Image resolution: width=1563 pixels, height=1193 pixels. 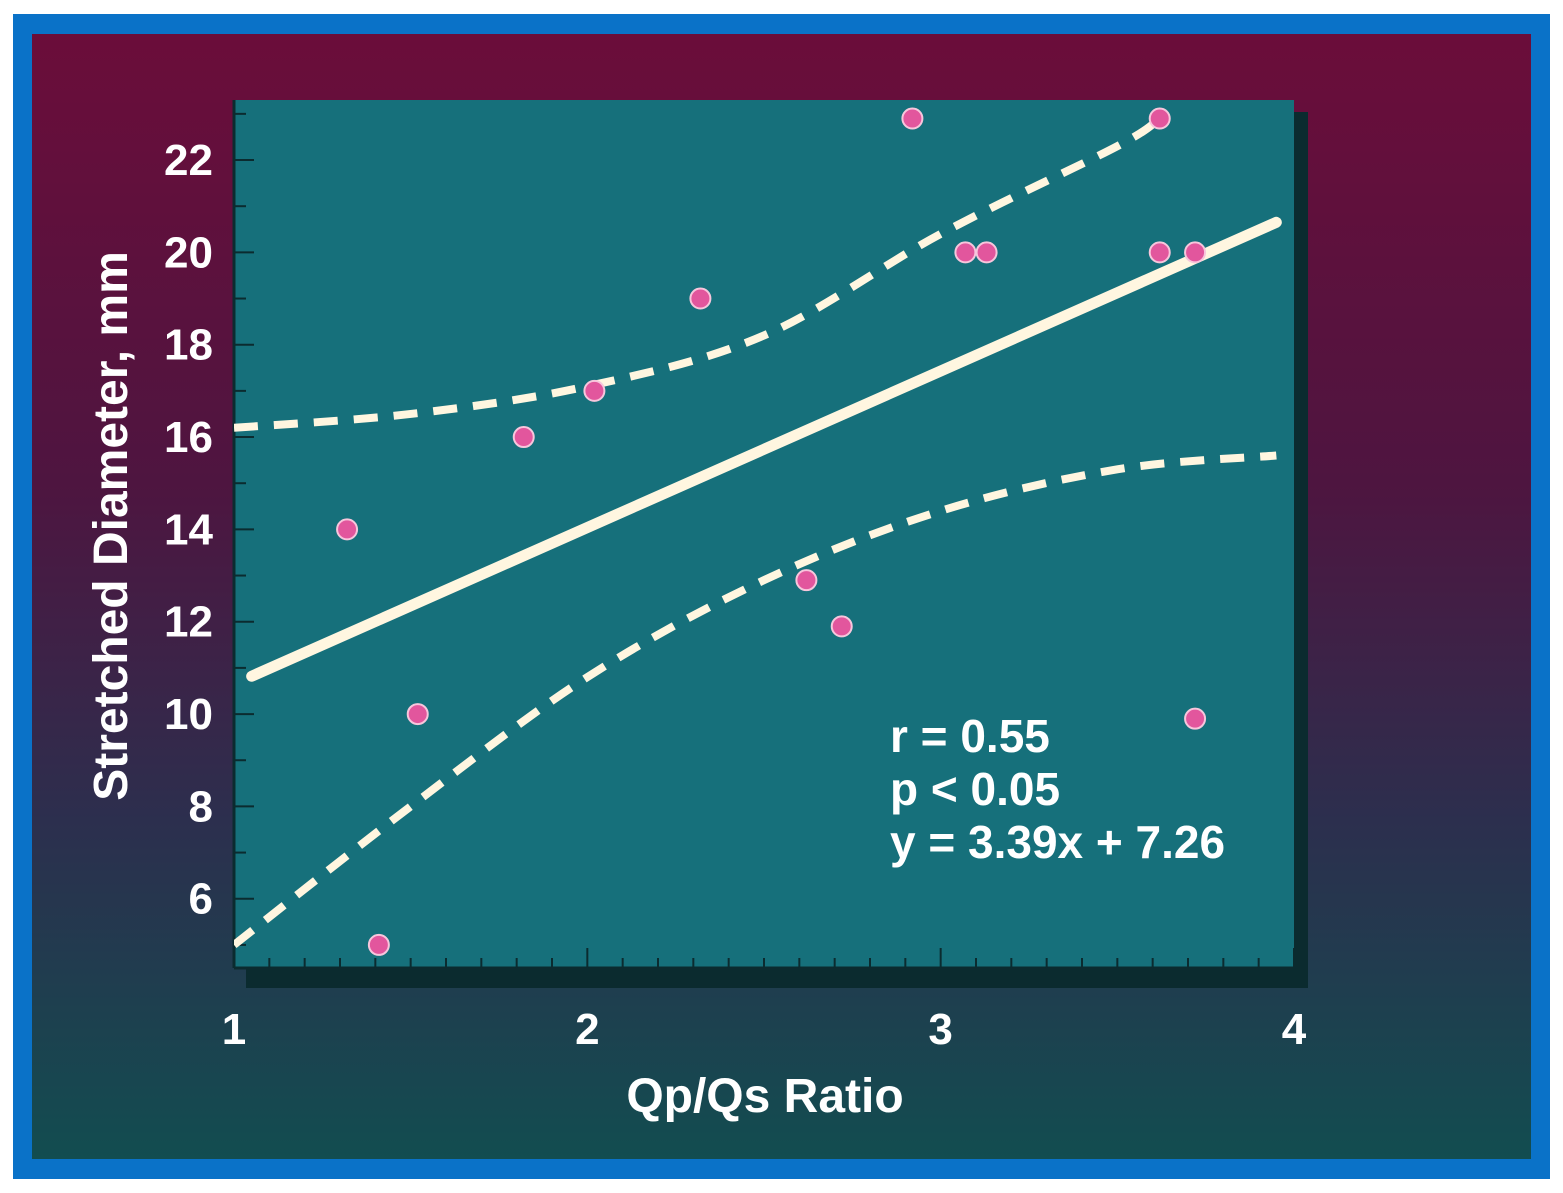 I want to click on y-tick-label: 10, so click(x=188, y=714).